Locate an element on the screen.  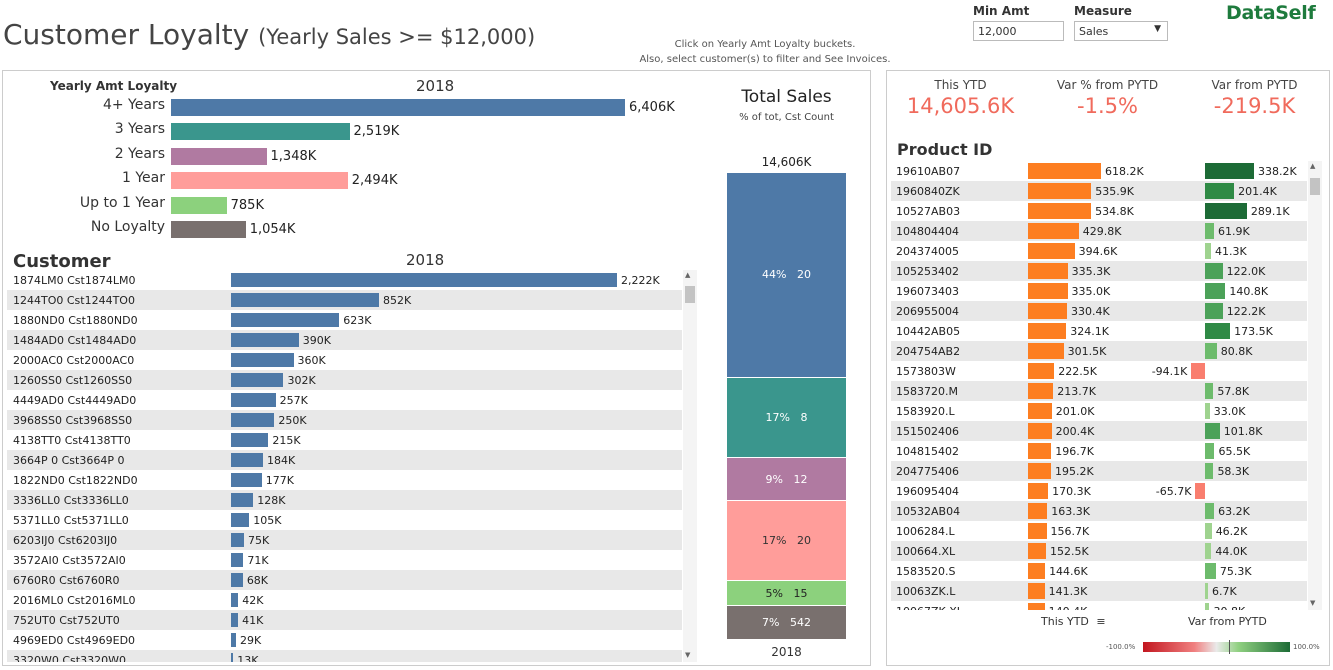
table-row: 151502406 200.4K 101.8K is located at coordinates (1099, 431).